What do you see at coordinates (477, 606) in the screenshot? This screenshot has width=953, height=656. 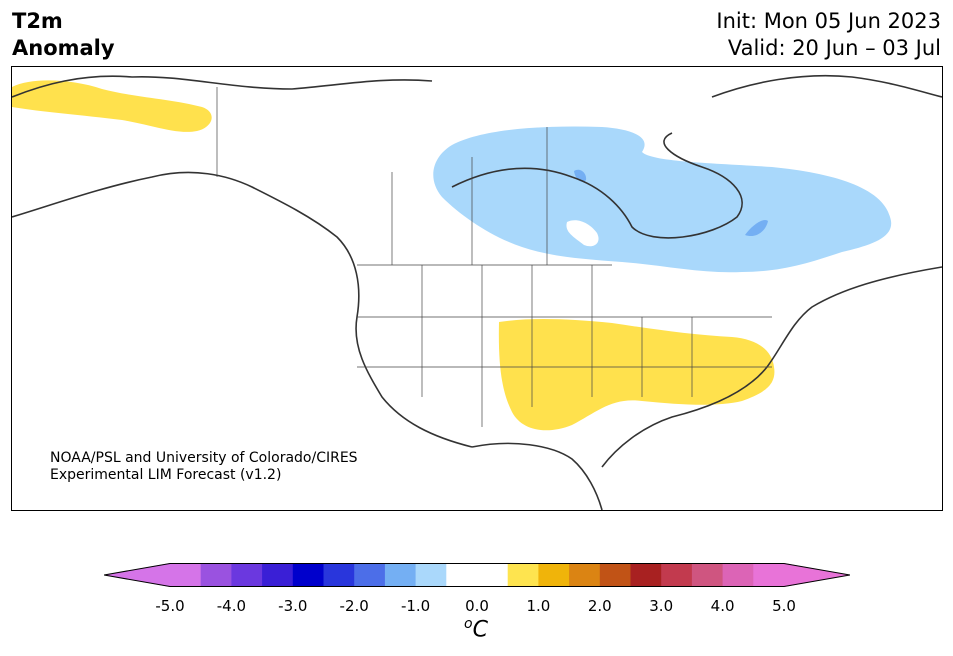 I see `colorbar-tick-label: 0.0` at bounding box center [477, 606].